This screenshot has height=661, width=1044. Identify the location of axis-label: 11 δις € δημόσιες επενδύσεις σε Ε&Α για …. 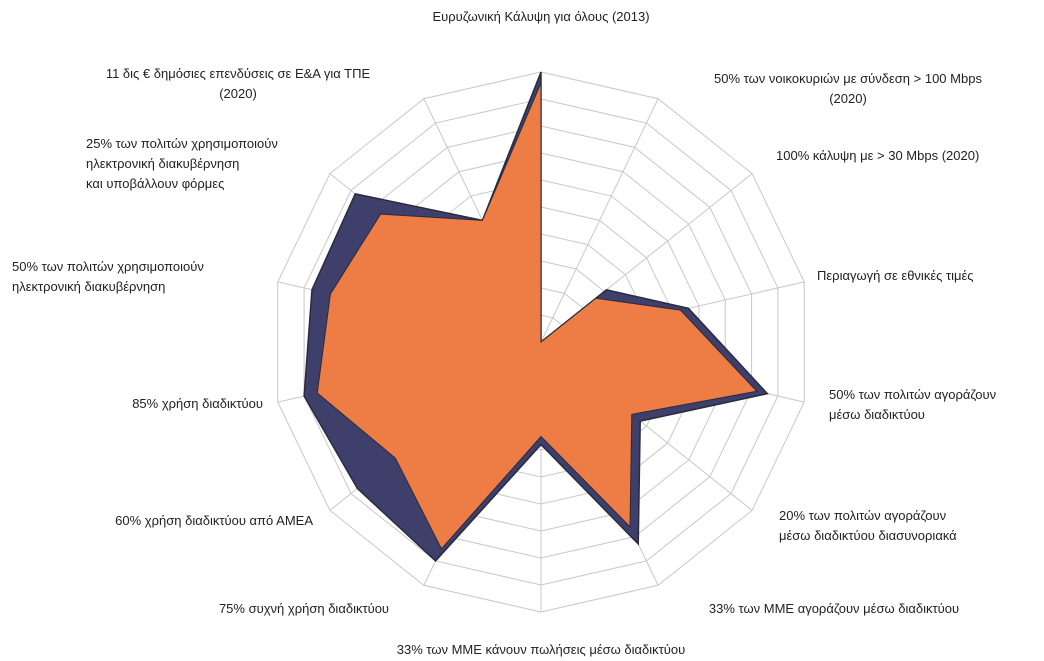
(238, 83).